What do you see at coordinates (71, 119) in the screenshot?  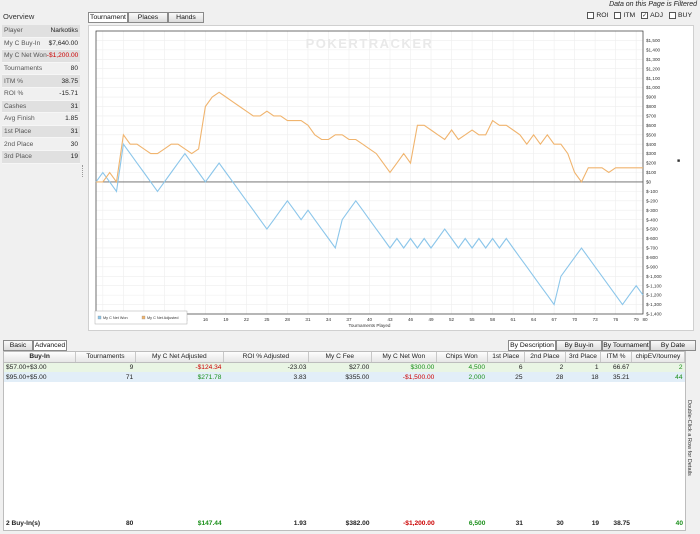 I see `stat-value: 1.85` at bounding box center [71, 119].